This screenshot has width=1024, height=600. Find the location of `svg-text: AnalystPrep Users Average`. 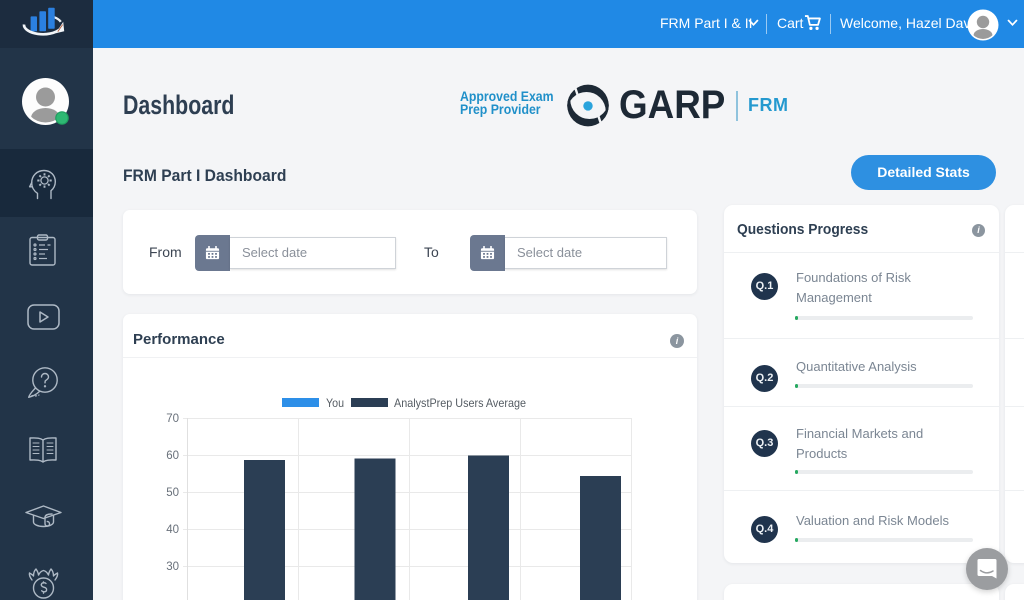

svg-text: AnalystPrep Users Average is located at coordinates (460, 403).